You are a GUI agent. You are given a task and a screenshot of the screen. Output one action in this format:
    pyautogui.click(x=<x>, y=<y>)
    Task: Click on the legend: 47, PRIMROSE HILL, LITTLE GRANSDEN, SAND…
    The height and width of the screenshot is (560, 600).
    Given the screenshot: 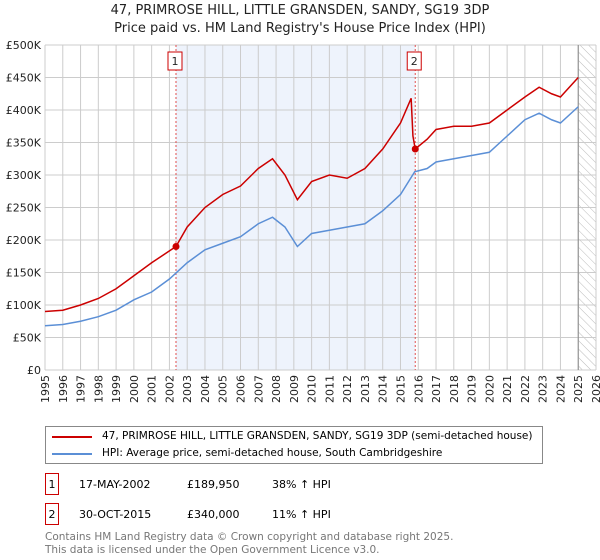 What is the action you would take?
    pyautogui.click(x=294, y=445)
    